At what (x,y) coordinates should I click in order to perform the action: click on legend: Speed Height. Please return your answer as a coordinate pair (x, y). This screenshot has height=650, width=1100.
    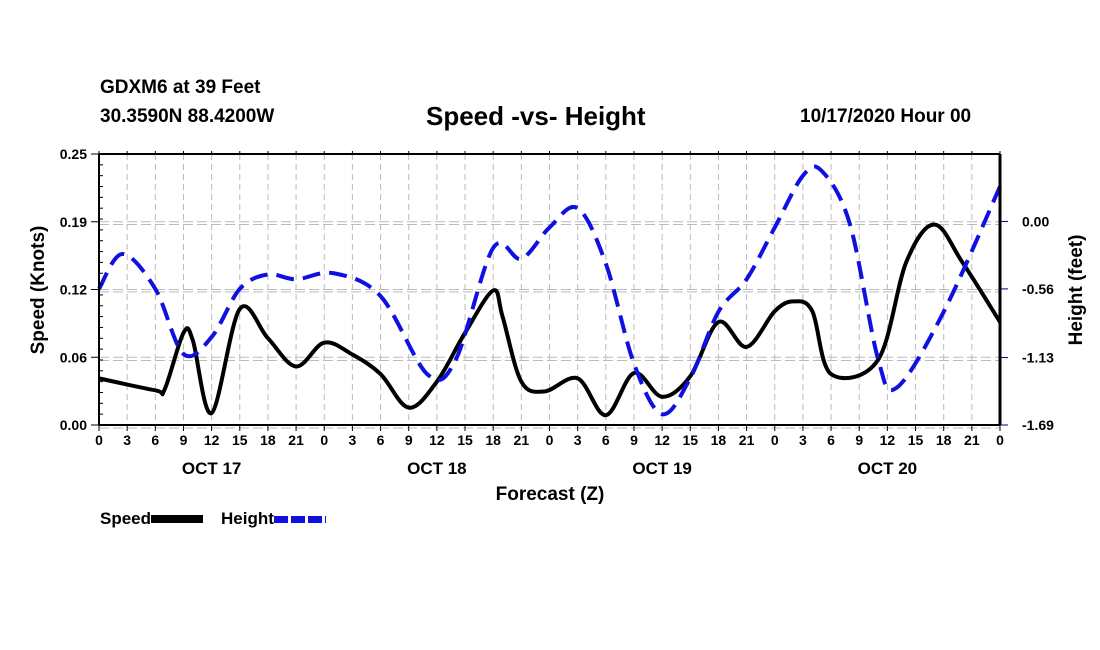
    Looking at the image, I should click on (222, 519).